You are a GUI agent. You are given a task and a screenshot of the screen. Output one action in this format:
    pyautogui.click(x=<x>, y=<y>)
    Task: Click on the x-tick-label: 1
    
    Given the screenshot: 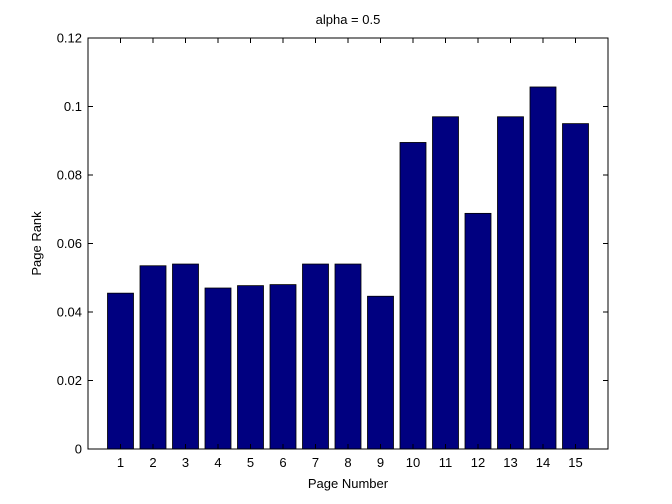 What is the action you would take?
    pyautogui.click(x=120, y=462)
    